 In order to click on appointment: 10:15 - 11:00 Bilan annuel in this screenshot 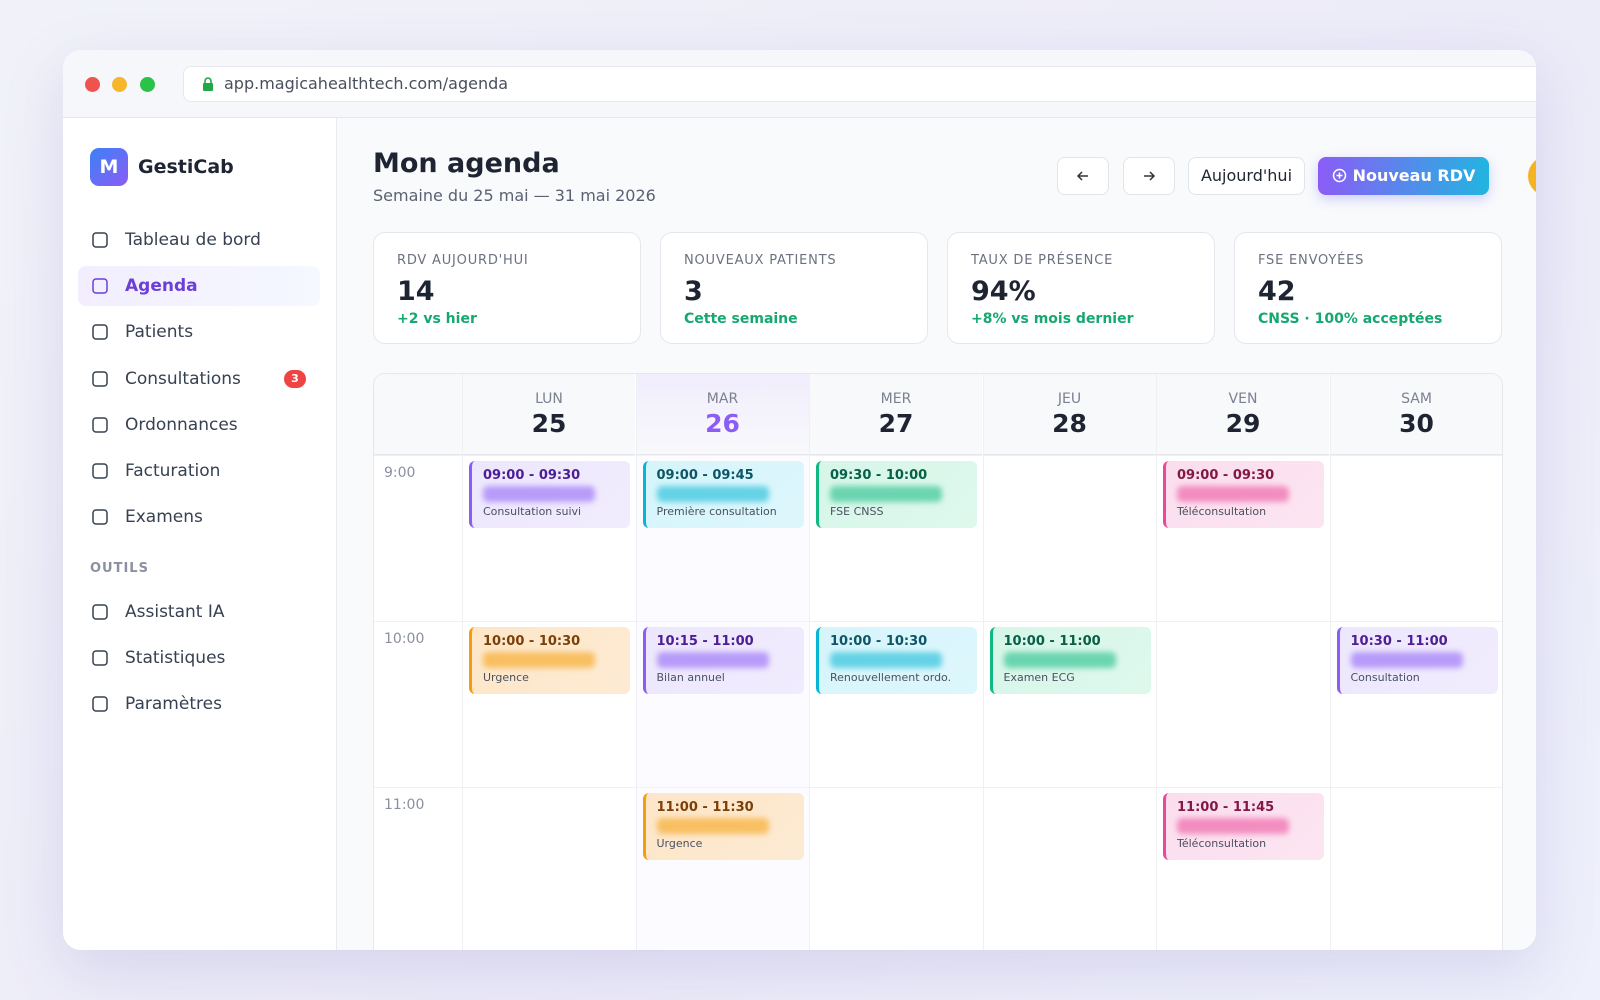, I will do `click(723, 660)`.